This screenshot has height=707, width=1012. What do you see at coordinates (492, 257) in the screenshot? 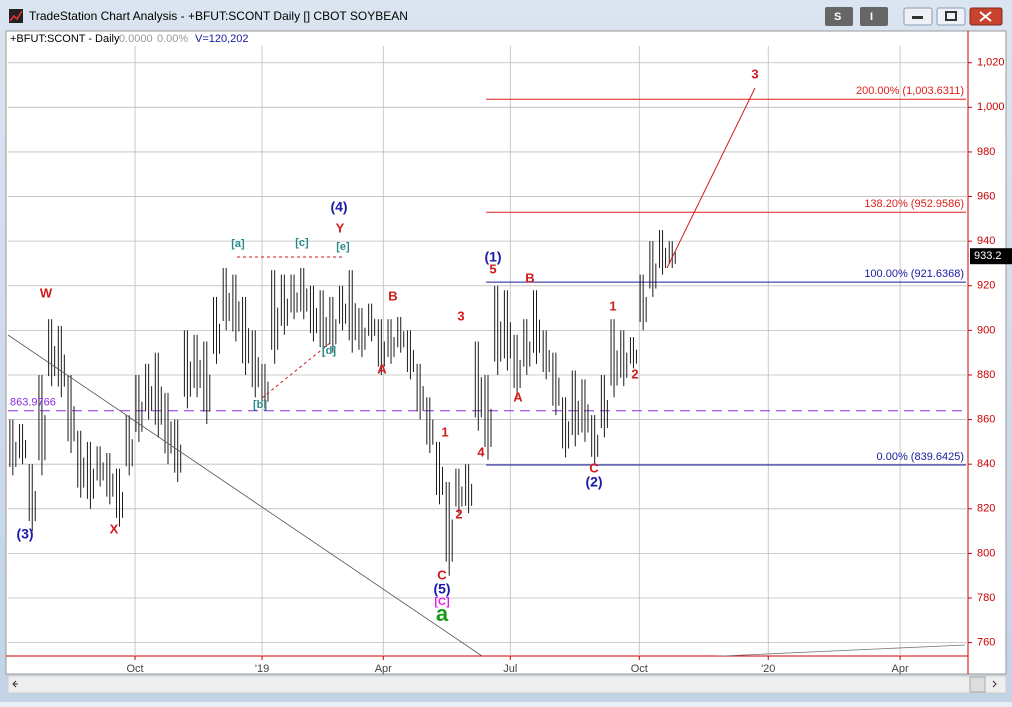
I see `wave-label: (1)` at bounding box center [492, 257].